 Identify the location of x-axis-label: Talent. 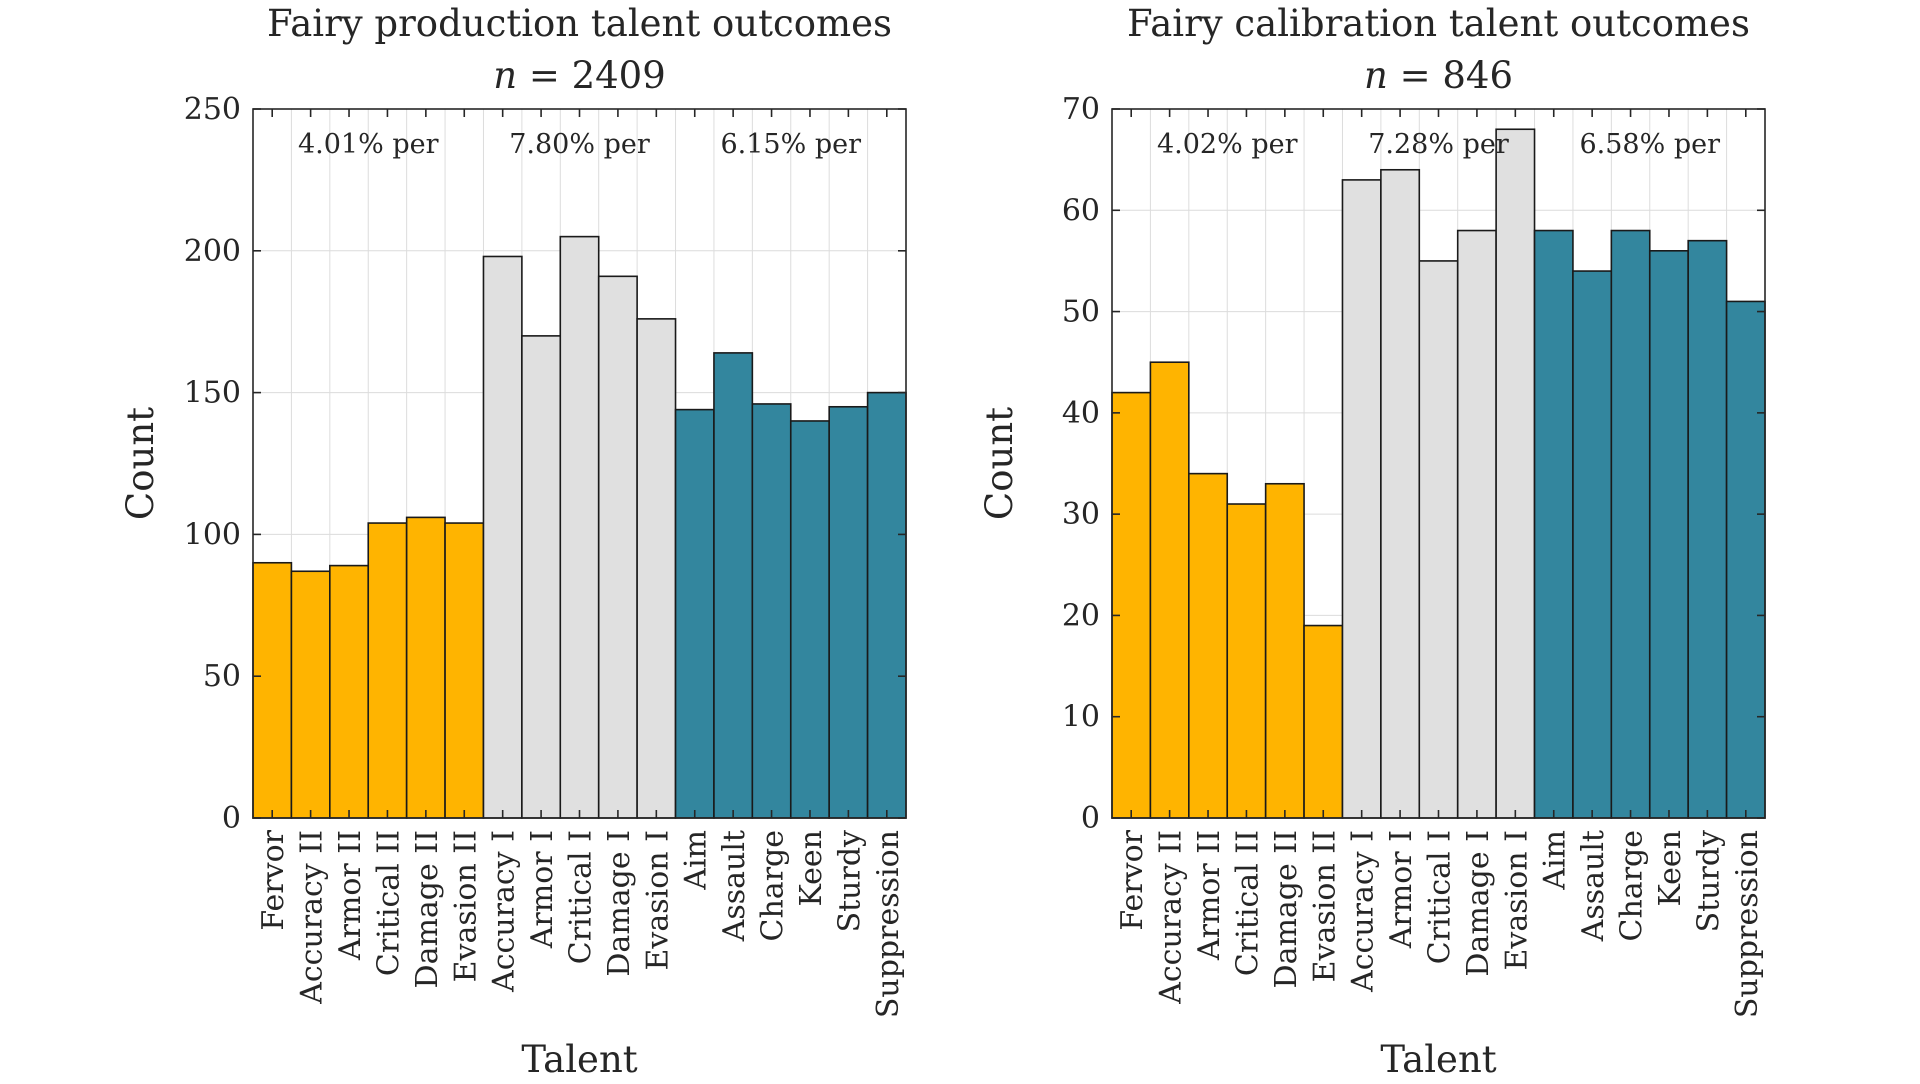
(579, 1059).